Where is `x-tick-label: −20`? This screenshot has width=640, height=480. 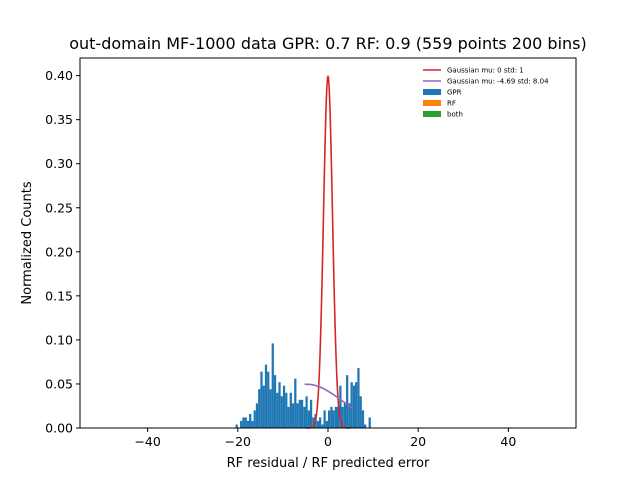
x-tick-label: −20 is located at coordinates (238, 441).